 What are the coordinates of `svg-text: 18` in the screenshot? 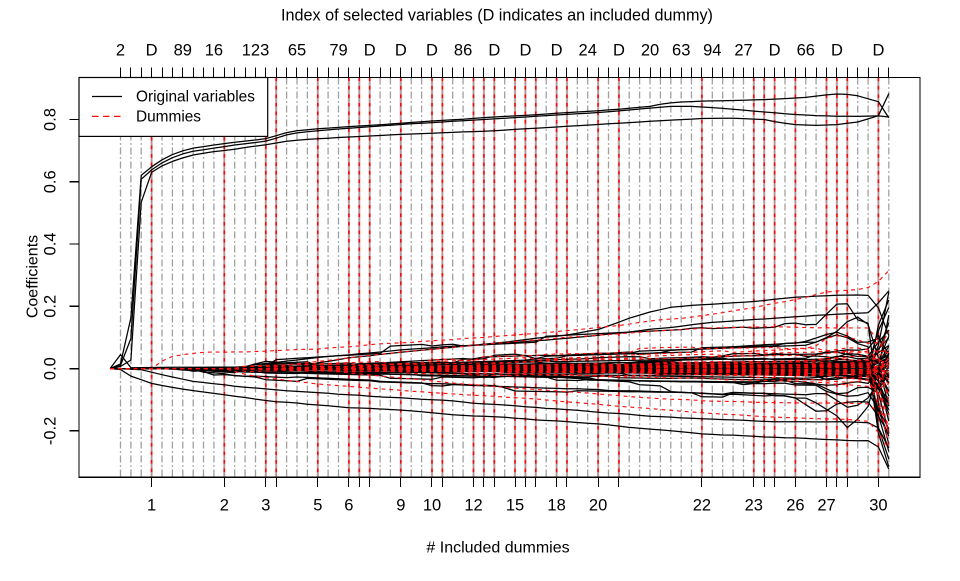 It's located at (556, 506).